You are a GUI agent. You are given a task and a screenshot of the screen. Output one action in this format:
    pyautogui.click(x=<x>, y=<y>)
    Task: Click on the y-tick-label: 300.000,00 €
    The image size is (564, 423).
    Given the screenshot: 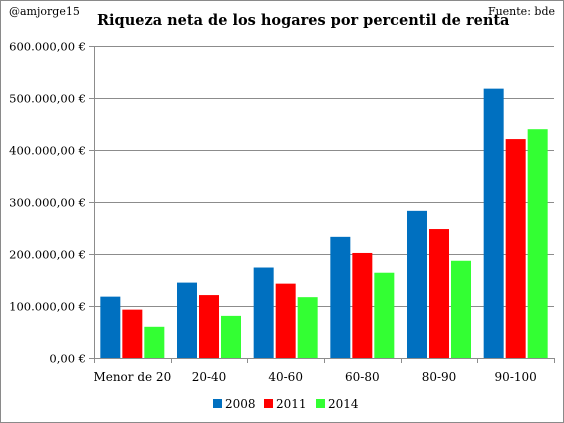 What is the action you would take?
    pyautogui.click(x=47, y=203)
    